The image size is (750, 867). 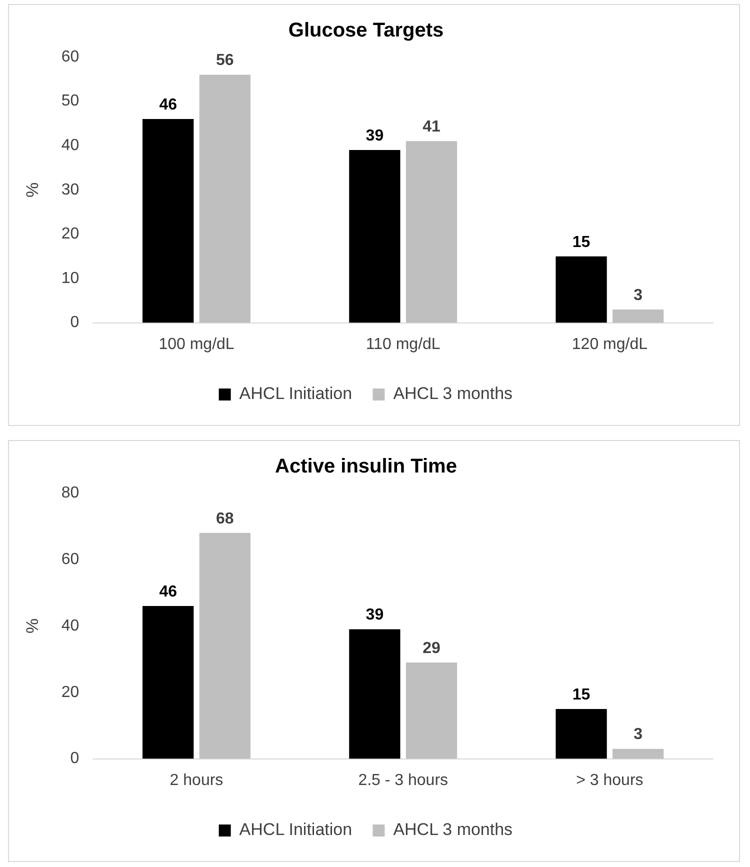 I want to click on x-tick-label: 2 hours, so click(x=197, y=780).